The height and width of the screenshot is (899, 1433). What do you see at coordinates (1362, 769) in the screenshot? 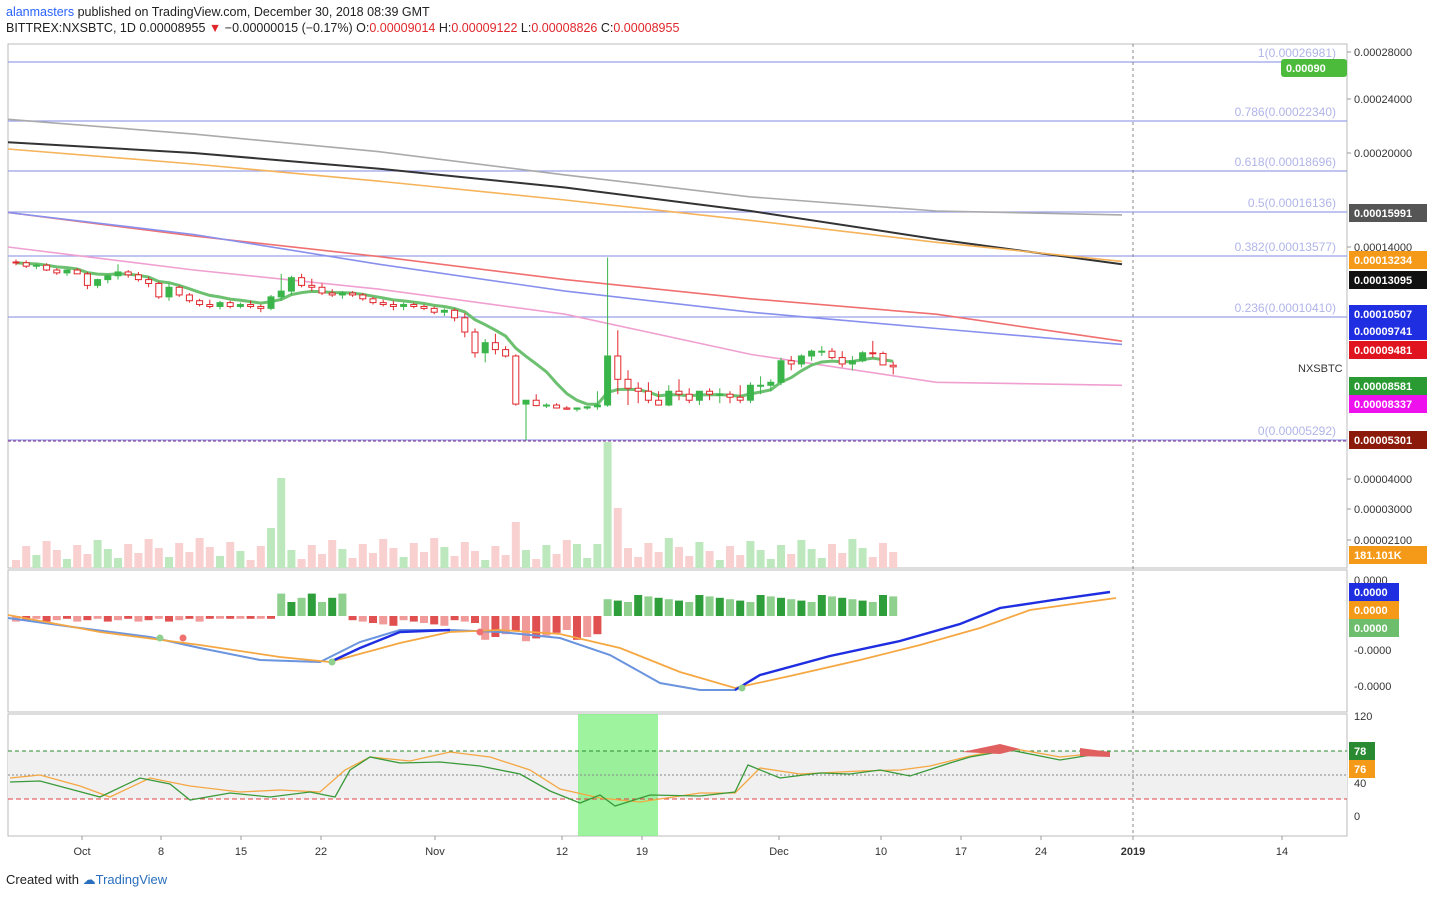
I see `rsi-tag` at bounding box center [1362, 769].